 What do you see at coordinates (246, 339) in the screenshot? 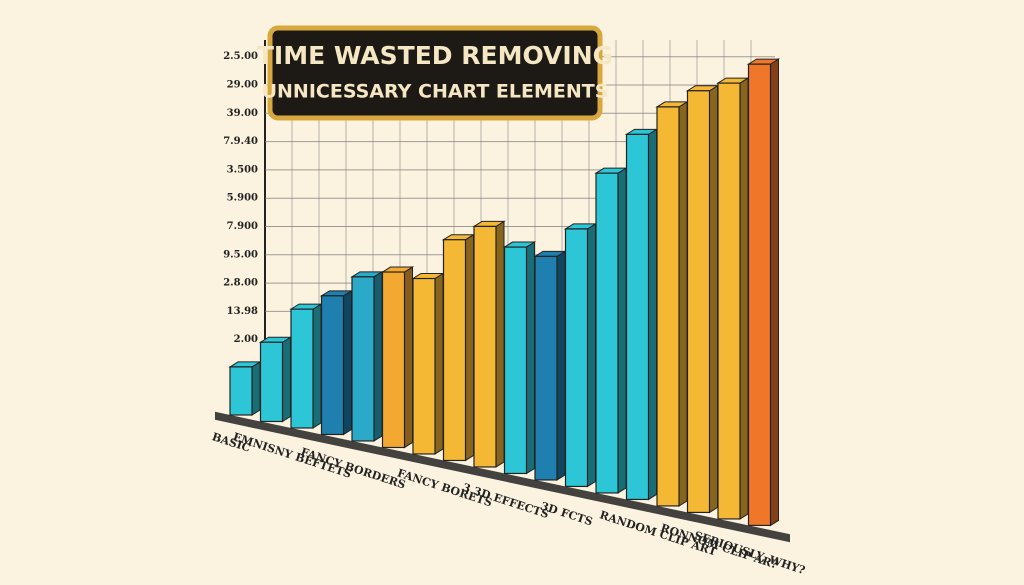
I see `y-tick-label: 2.00` at bounding box center [246, 339].